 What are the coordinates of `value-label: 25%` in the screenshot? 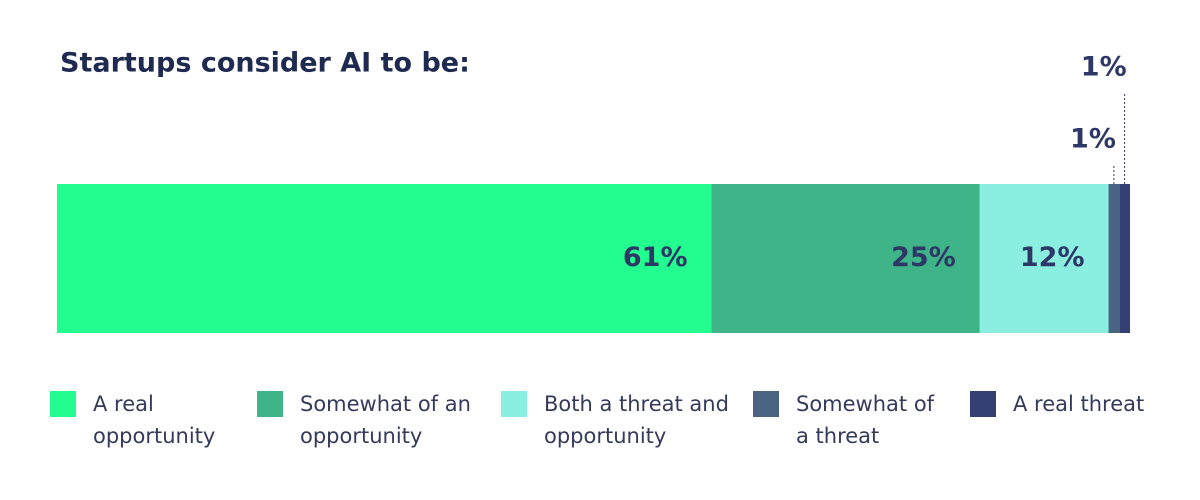 It's located at (923, 257).